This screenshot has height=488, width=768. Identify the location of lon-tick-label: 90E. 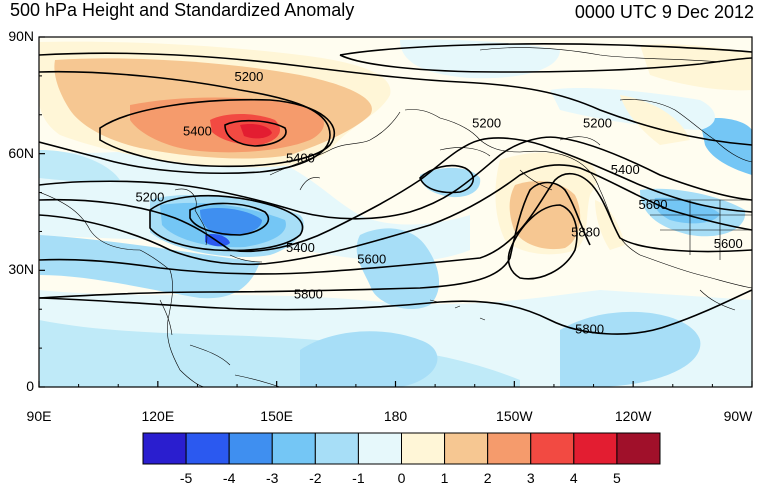
(39, 416).